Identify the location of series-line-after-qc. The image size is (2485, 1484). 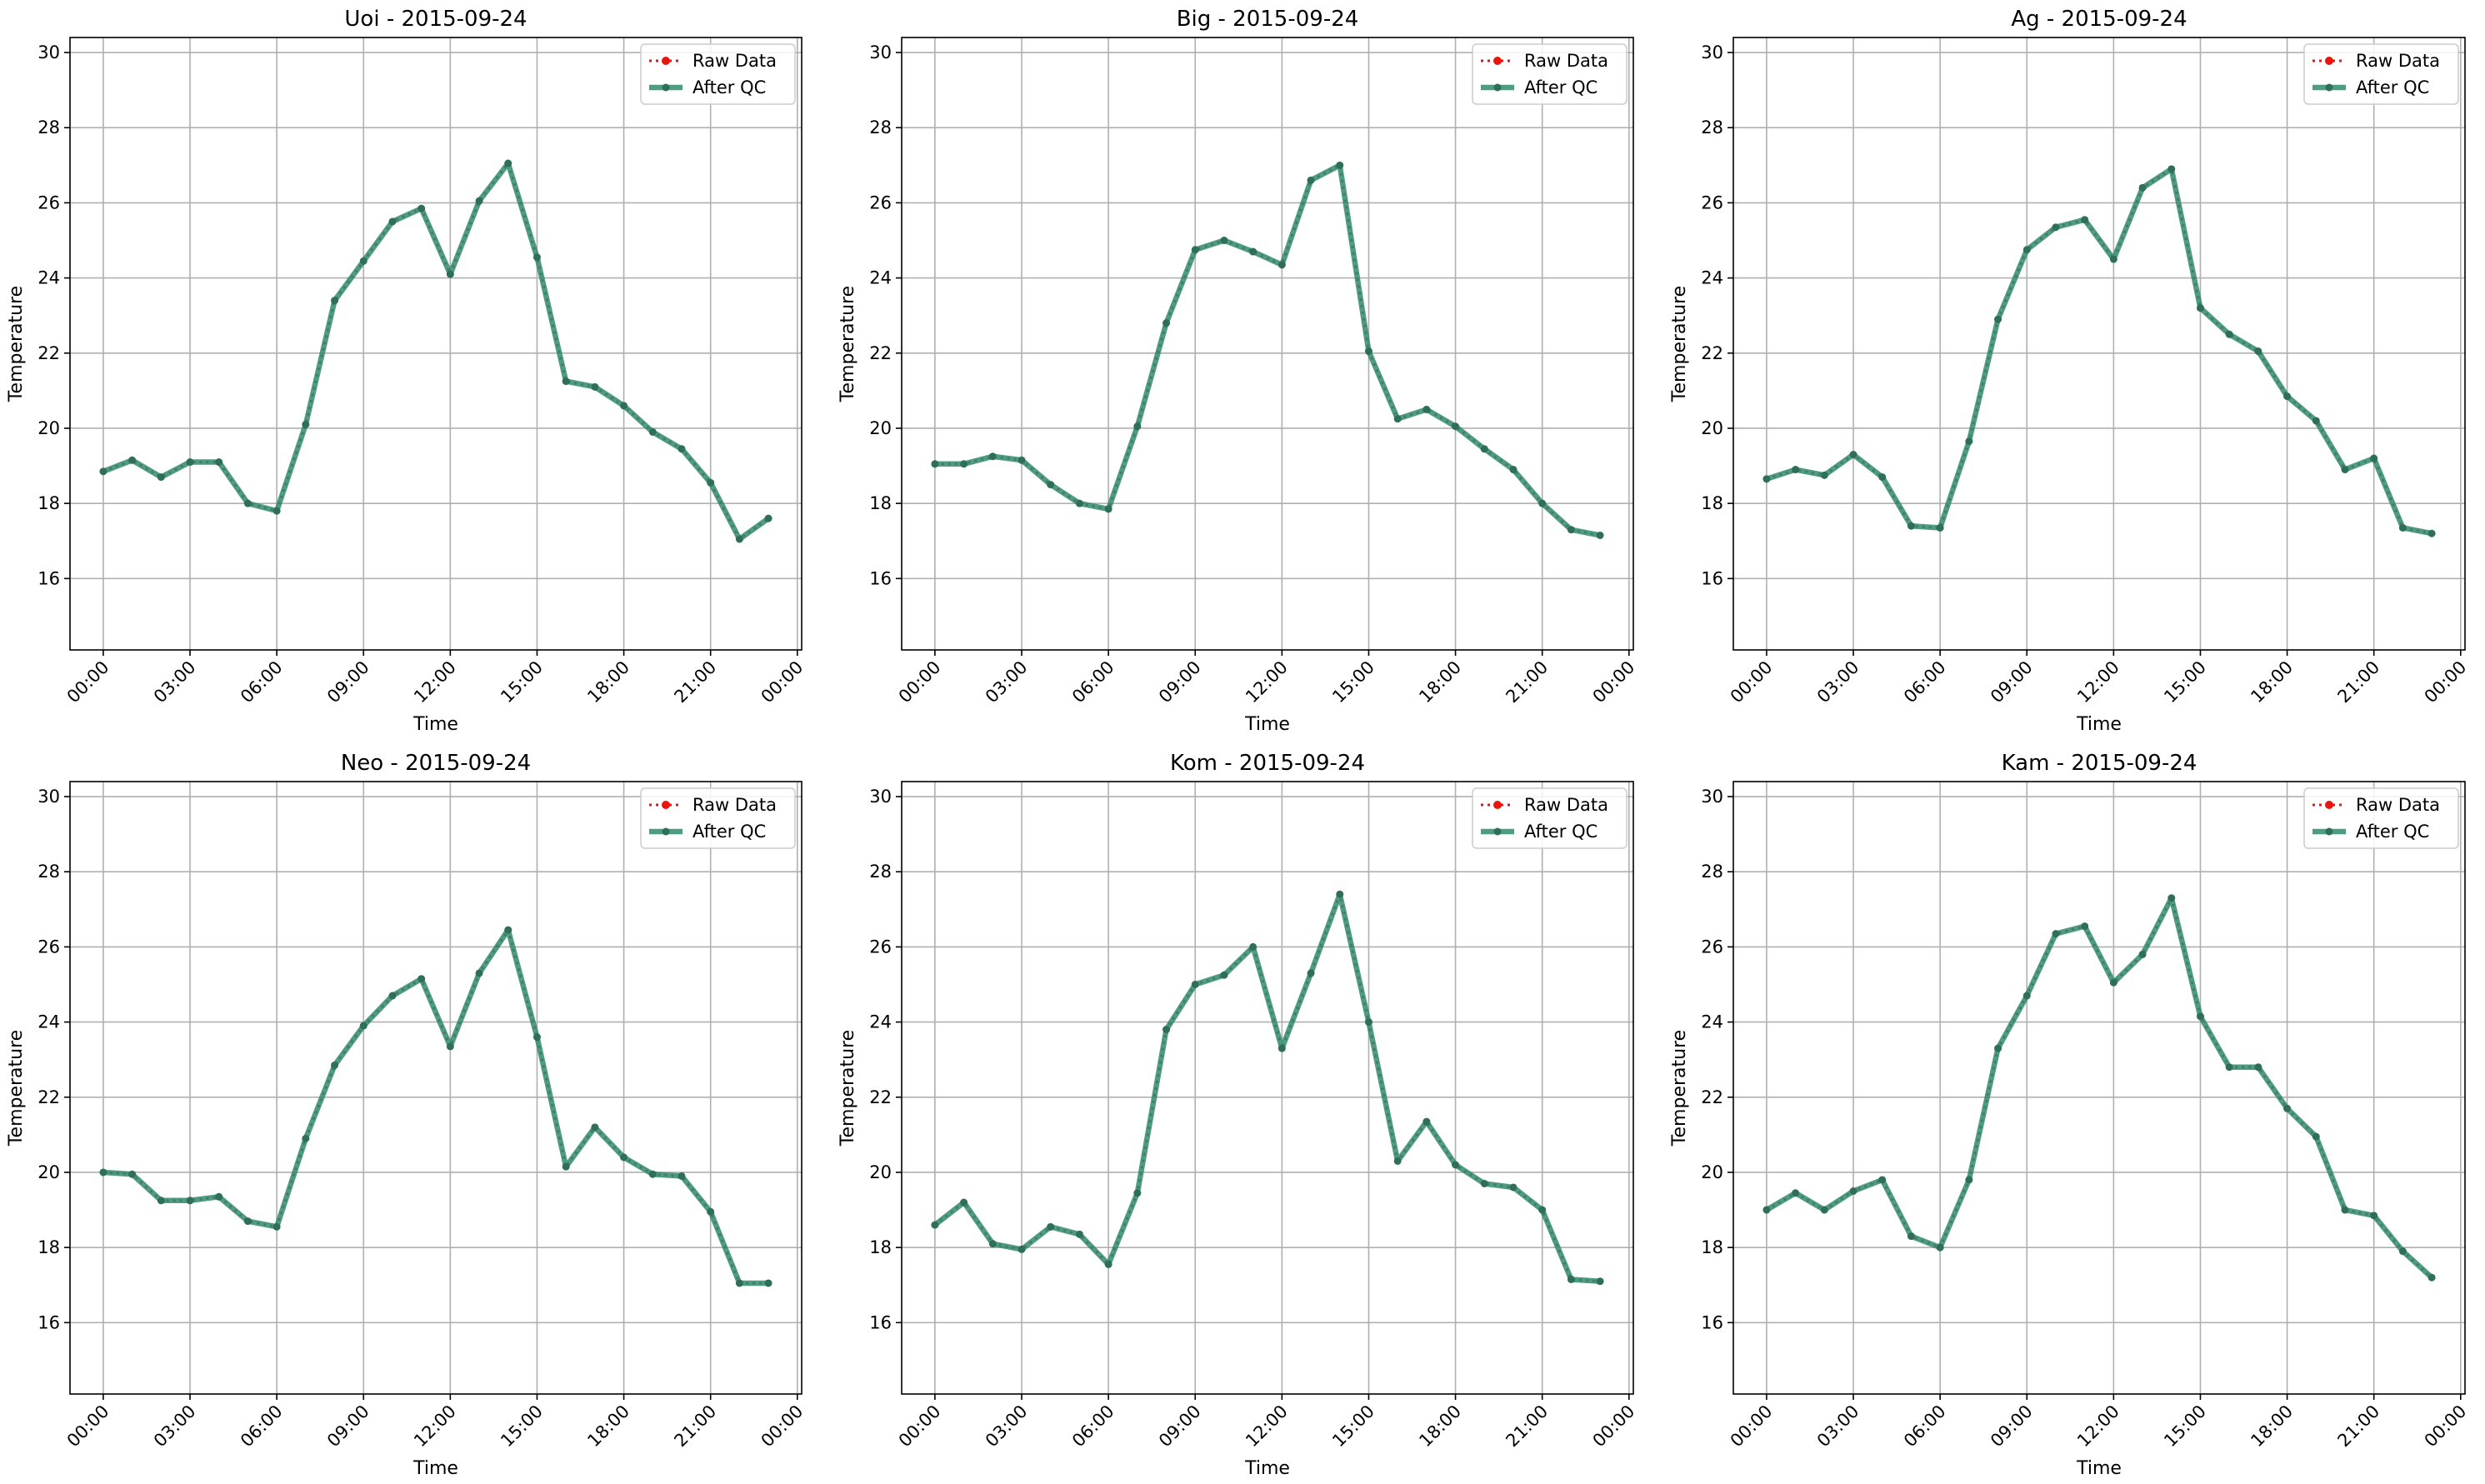
(436, 351).